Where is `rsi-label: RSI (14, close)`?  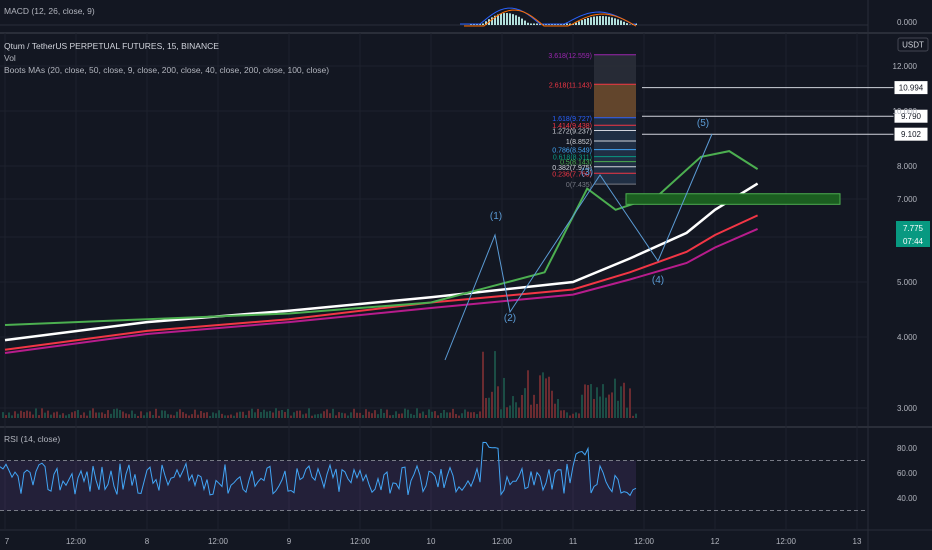 rsi-label: RSI (14, close) is located at coordinates (32, 439).